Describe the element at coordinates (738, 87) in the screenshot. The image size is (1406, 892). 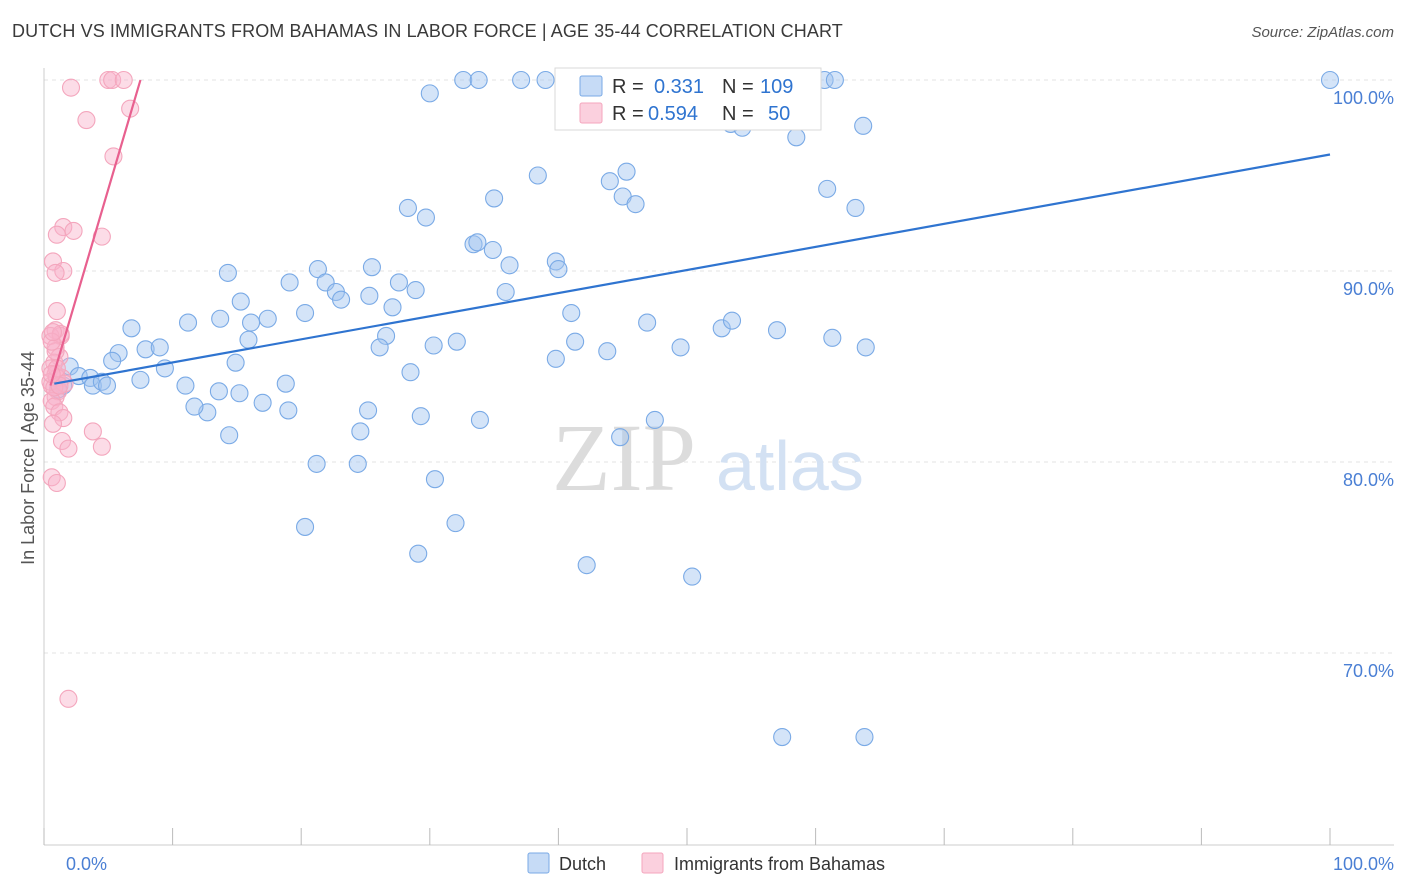
I see `stats-n-label-dutch: N =` at that location.